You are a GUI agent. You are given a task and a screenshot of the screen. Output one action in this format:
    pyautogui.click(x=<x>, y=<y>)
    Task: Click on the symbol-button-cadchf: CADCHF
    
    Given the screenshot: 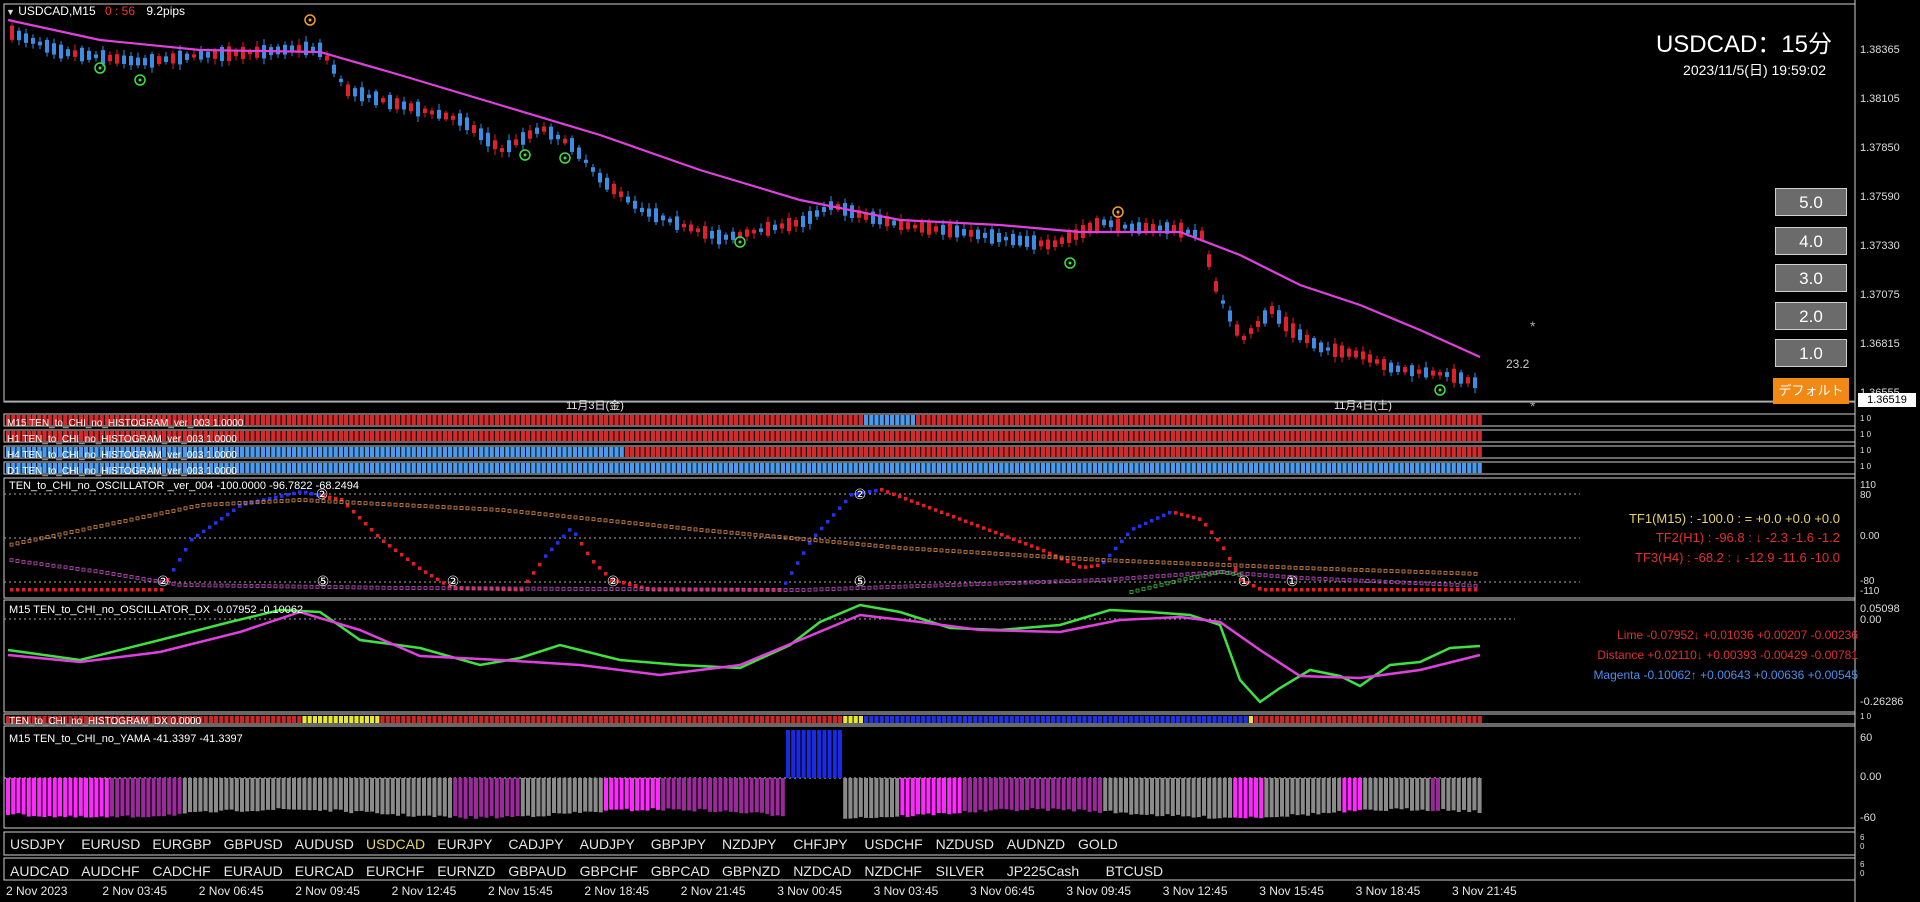 What is the action you would take?
    pyautogui.click(x=181, y=871)
    